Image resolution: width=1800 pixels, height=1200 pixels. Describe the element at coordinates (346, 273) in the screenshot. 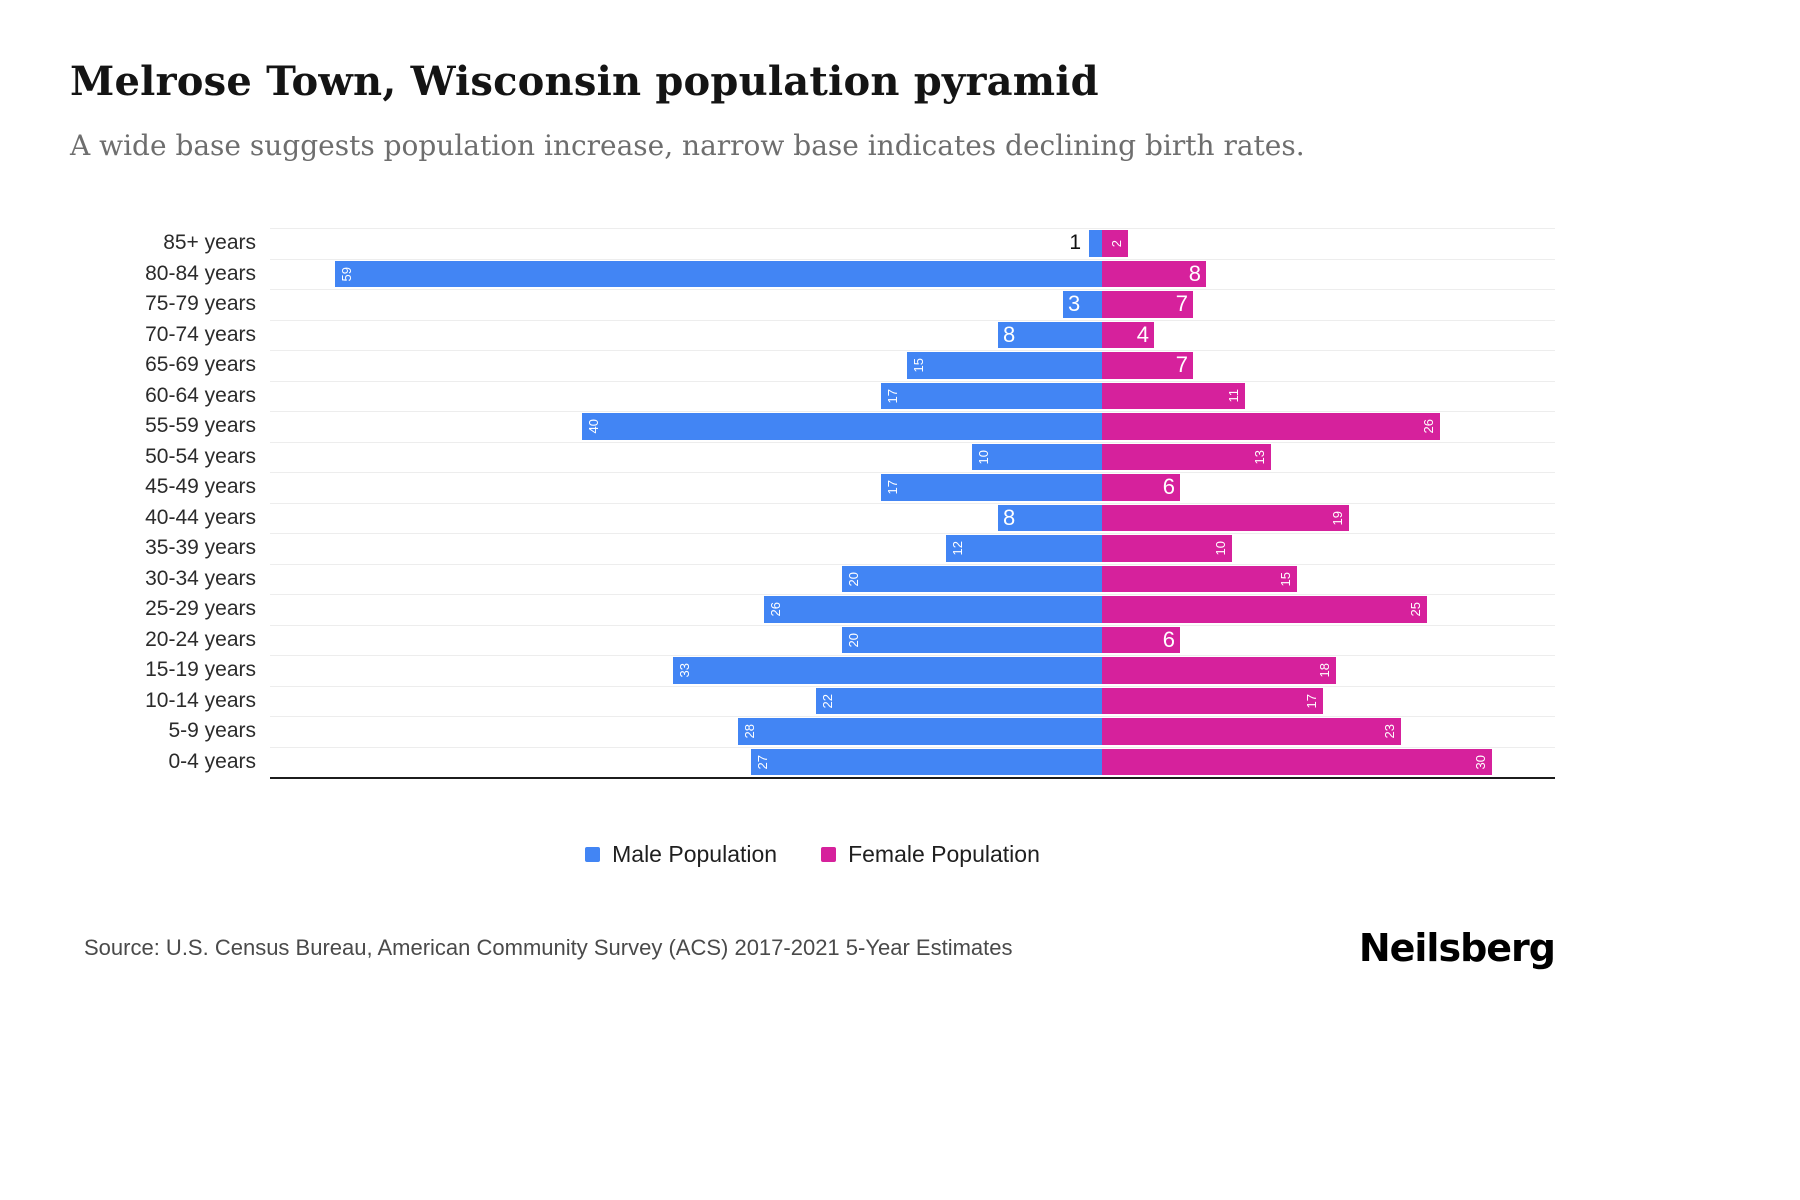

I see `male-value-label: 59` at that location.